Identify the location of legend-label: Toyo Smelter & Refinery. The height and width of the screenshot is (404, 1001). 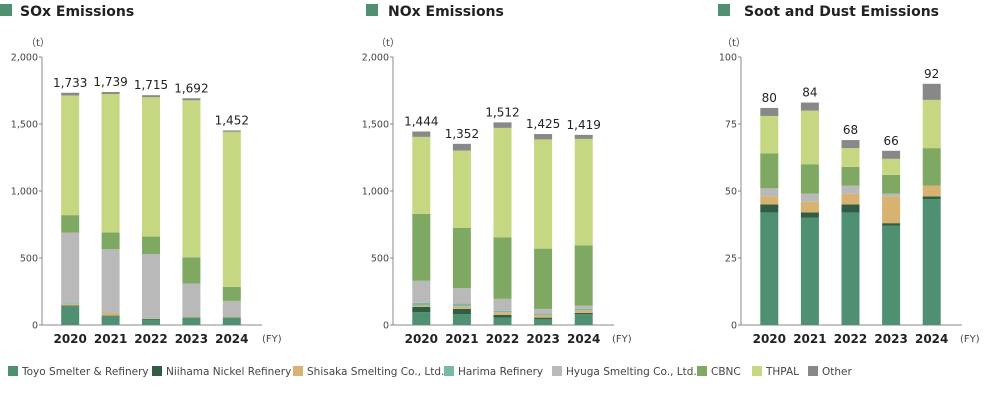
(85, 372).